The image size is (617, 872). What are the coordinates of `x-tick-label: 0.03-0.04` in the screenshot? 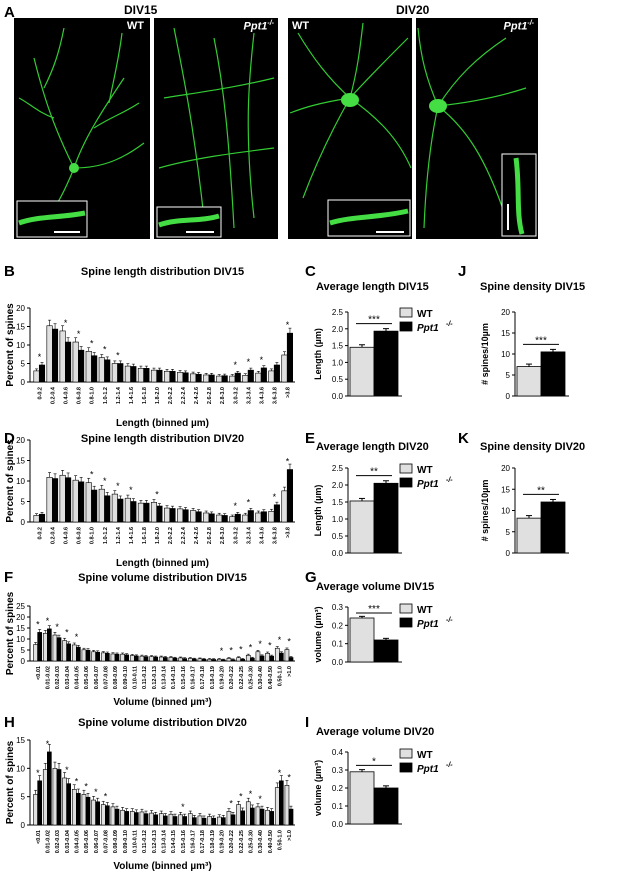 It's located at (68, 841).